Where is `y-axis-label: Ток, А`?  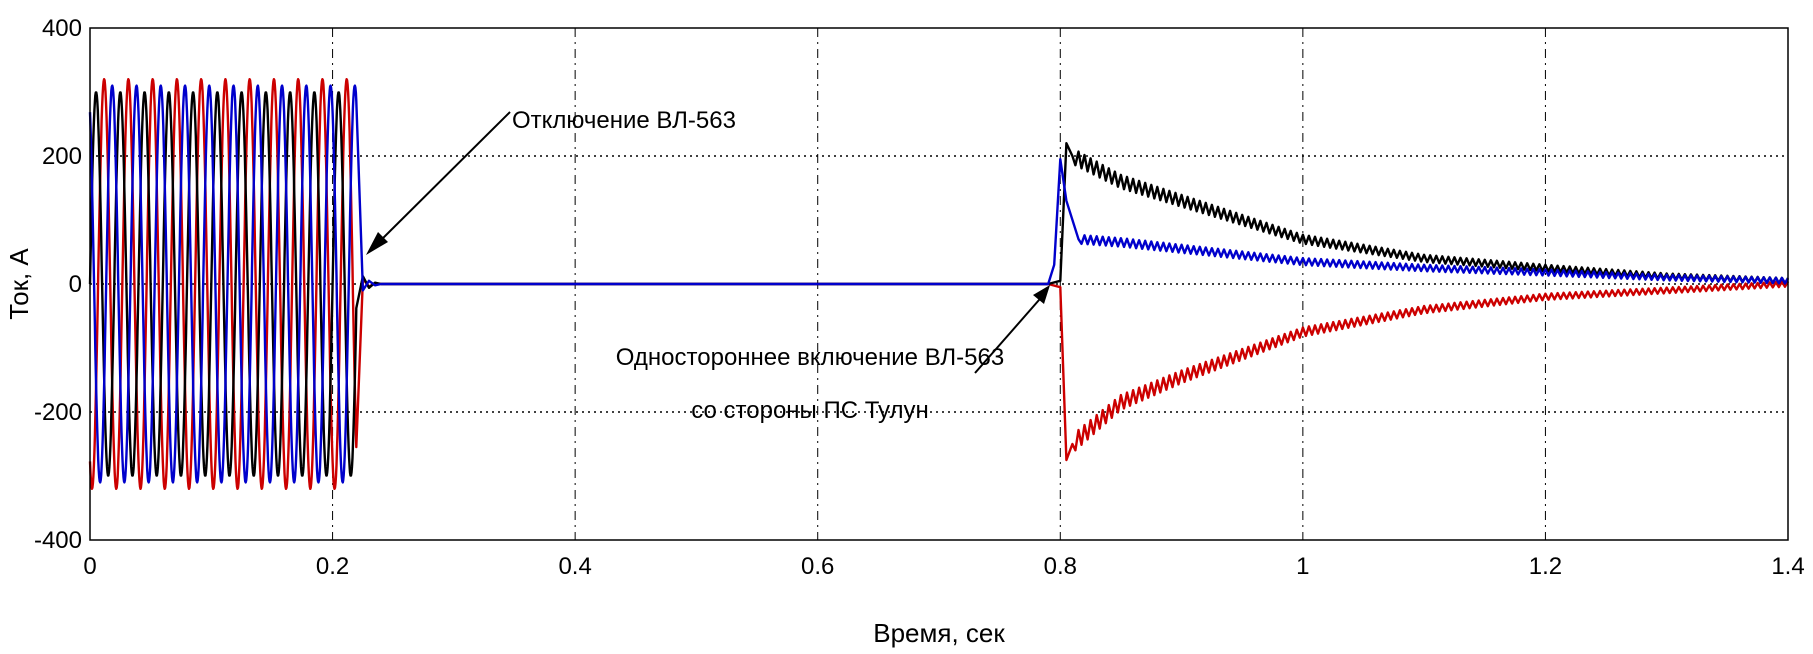
y-axis-label: Ток, А is located at coordinates (19, 284).